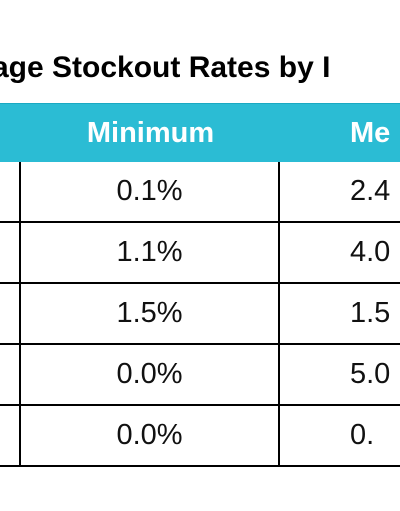 This screenshot has height=511, width=400. Describe the element at coordinates (370, 132) in the screenshot. I see `header-cell-median: Me` at that location.